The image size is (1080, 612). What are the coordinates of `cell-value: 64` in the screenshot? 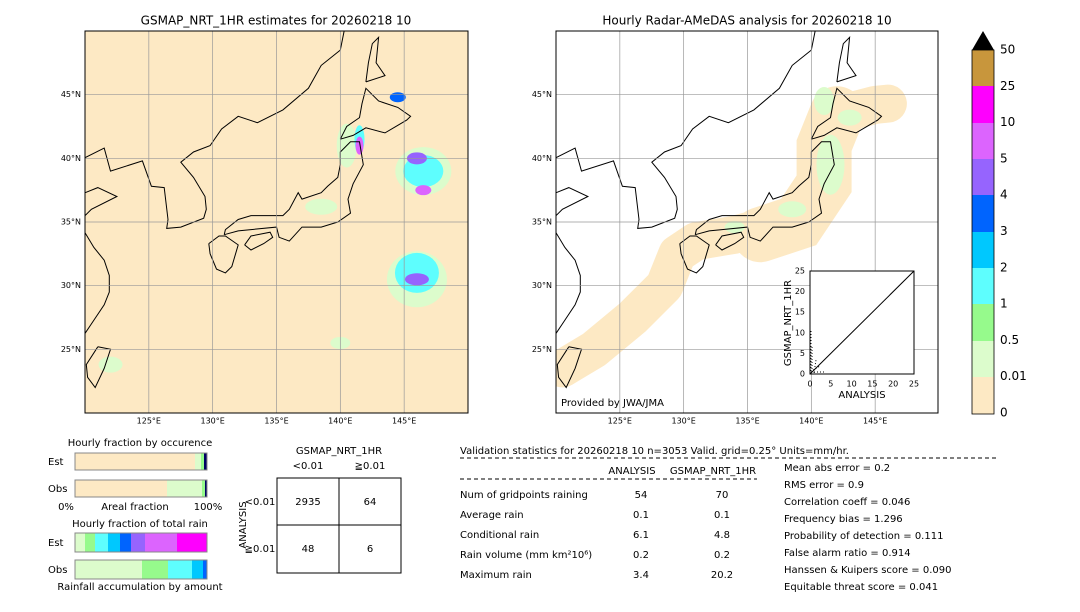 It's located at (370, 502).